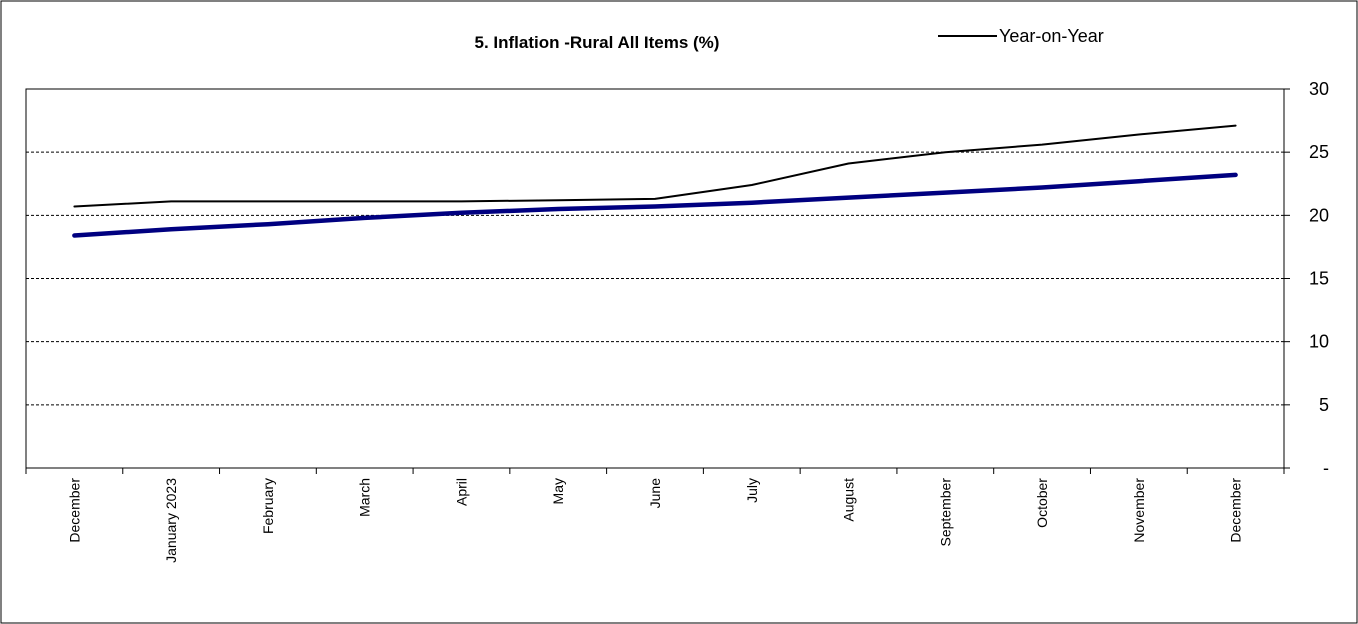 Image resolution: width=1358 pixels, height=624 pixels. Describe the element at coordinates (1139, 510) in the screenshot. I see `x-tick-label: November` at that location.